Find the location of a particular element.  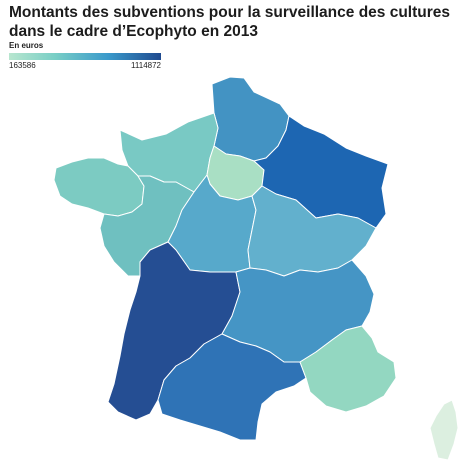

region-corse is located at coordinates (444, 430).